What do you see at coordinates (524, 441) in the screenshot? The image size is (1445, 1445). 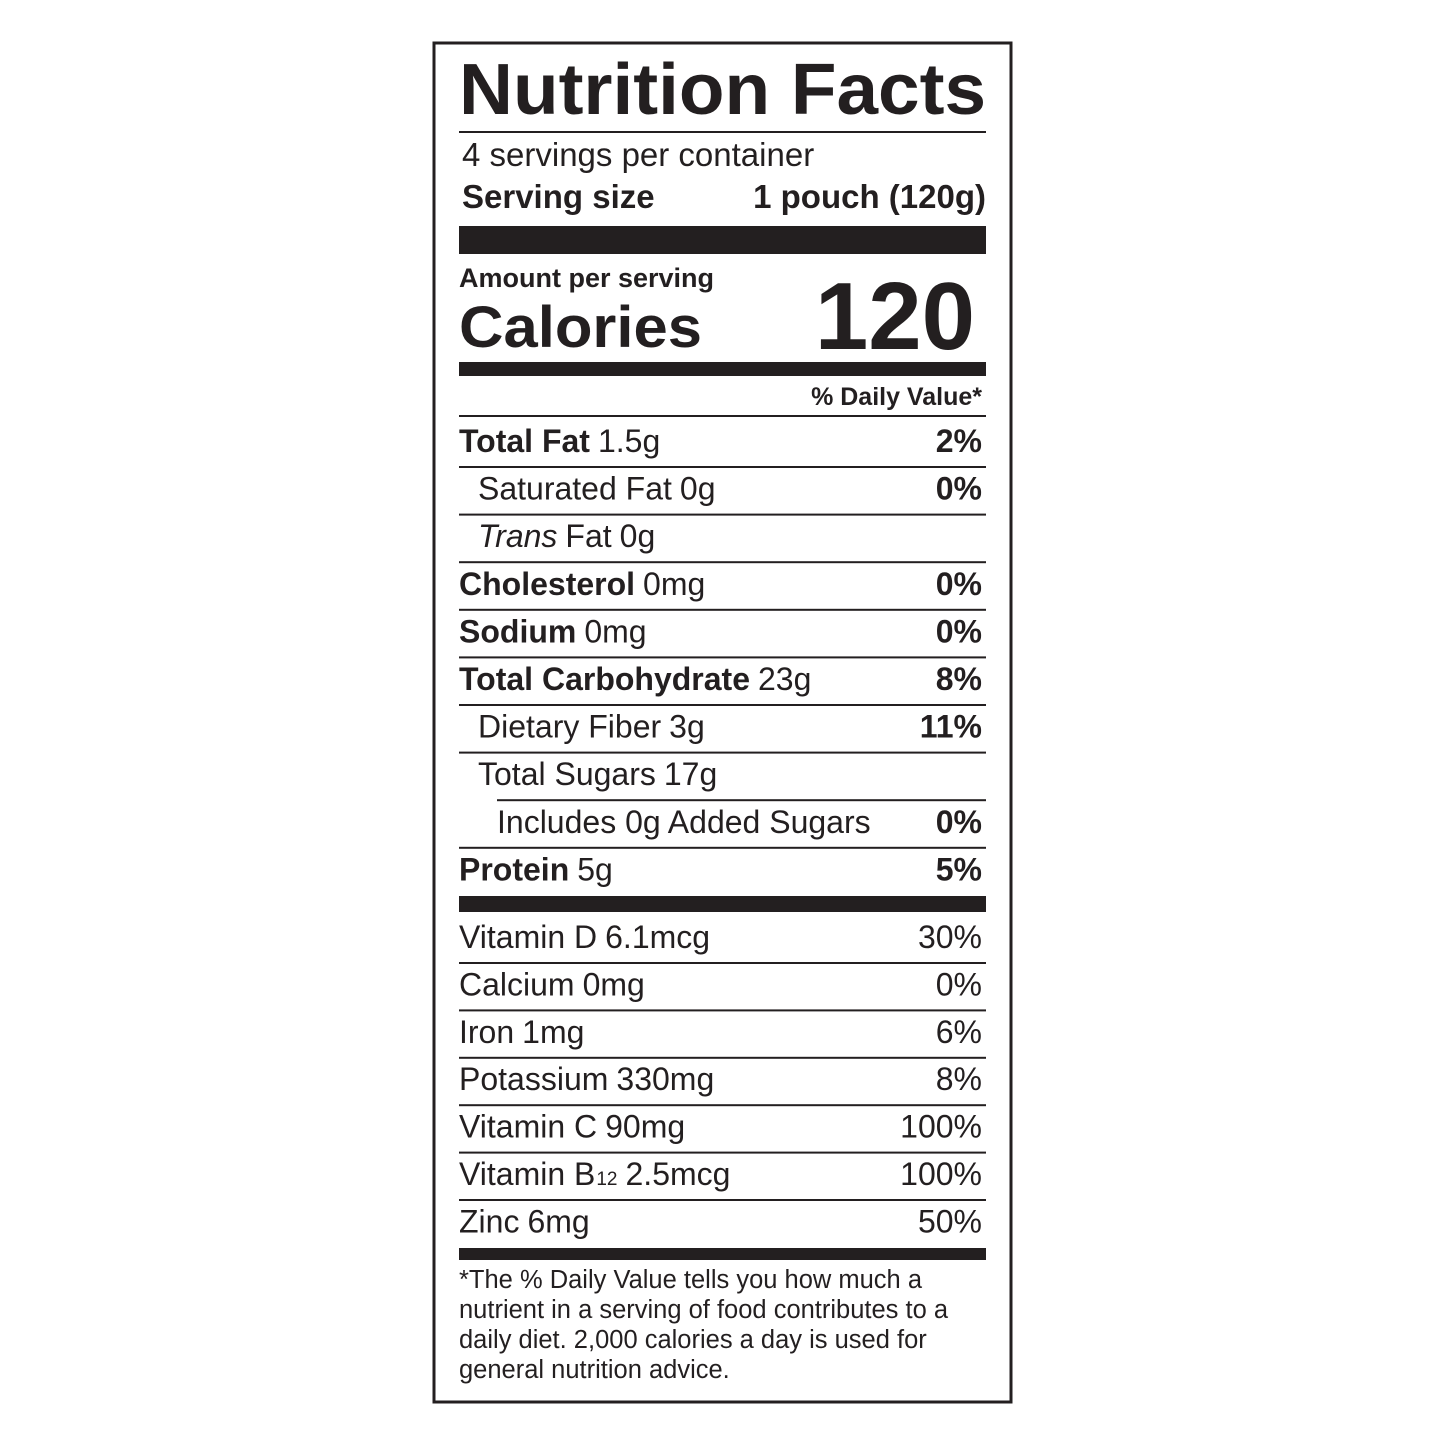 I see `nutrient-name: Total Fat` at bounding box center [524, 441].